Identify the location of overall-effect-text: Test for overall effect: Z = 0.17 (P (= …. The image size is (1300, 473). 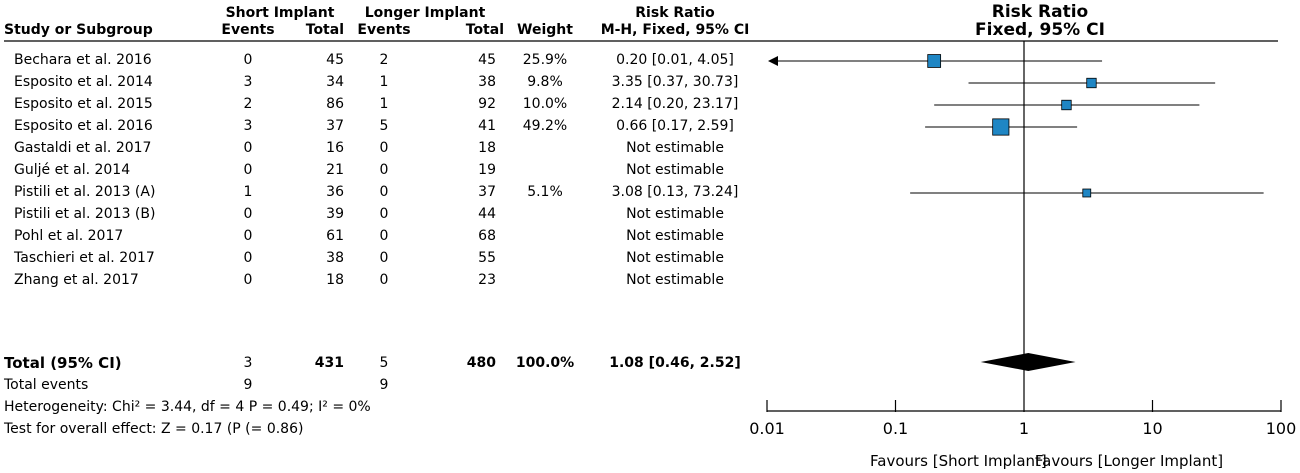
(154, 429).